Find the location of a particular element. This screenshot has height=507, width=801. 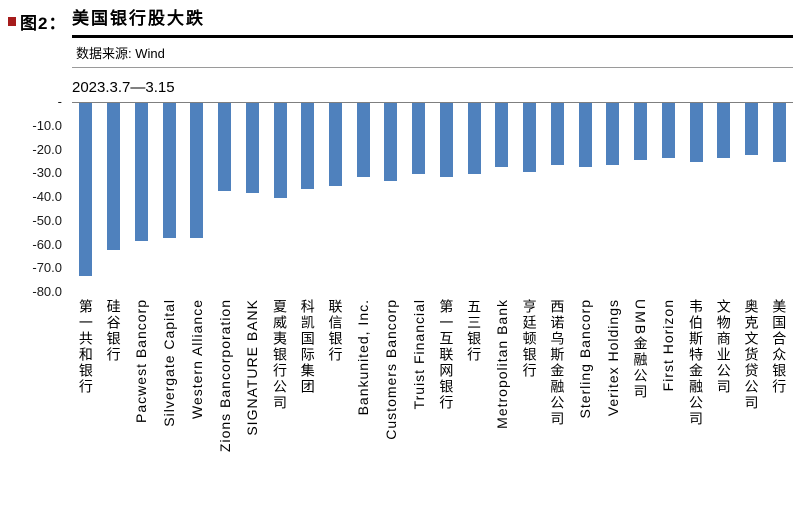

category-cell: Silvergate Capital is located at coordinates (169, 402).